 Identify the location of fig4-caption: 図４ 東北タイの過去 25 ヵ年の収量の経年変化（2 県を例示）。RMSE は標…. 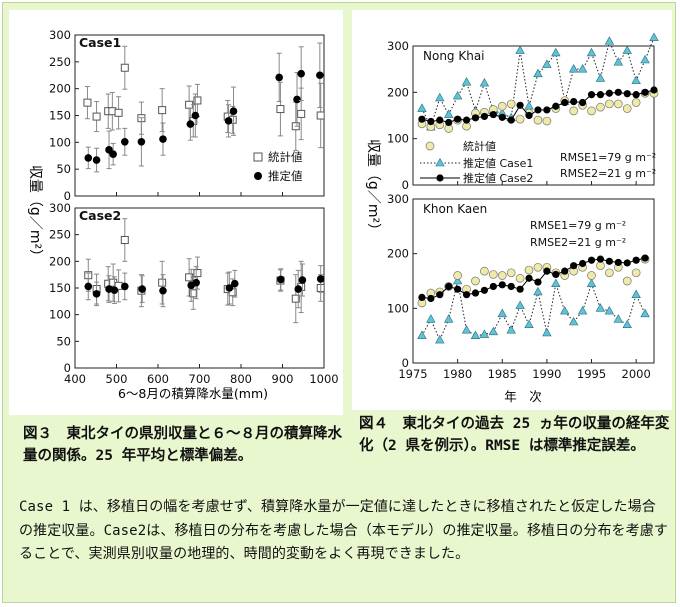
(514, 435).